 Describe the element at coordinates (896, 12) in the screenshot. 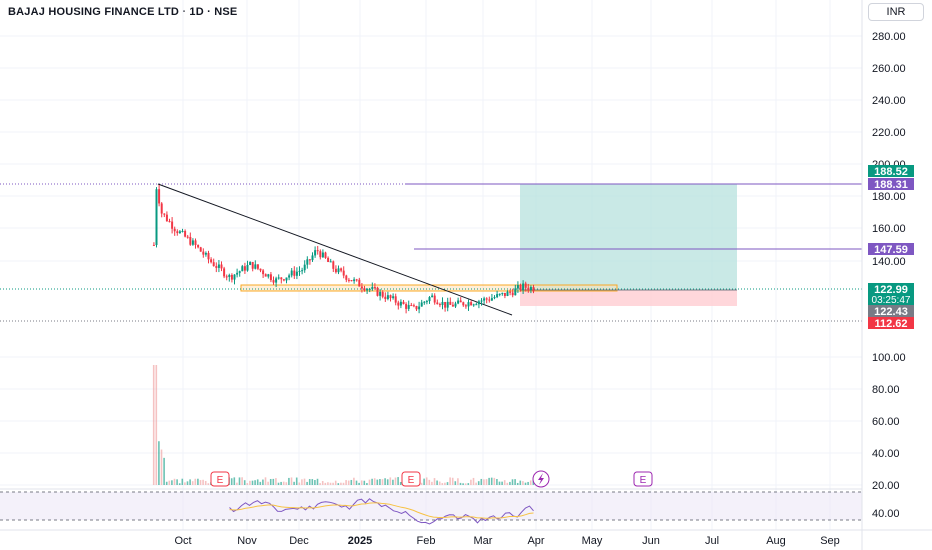

I see `currency-button: INR` at that location.